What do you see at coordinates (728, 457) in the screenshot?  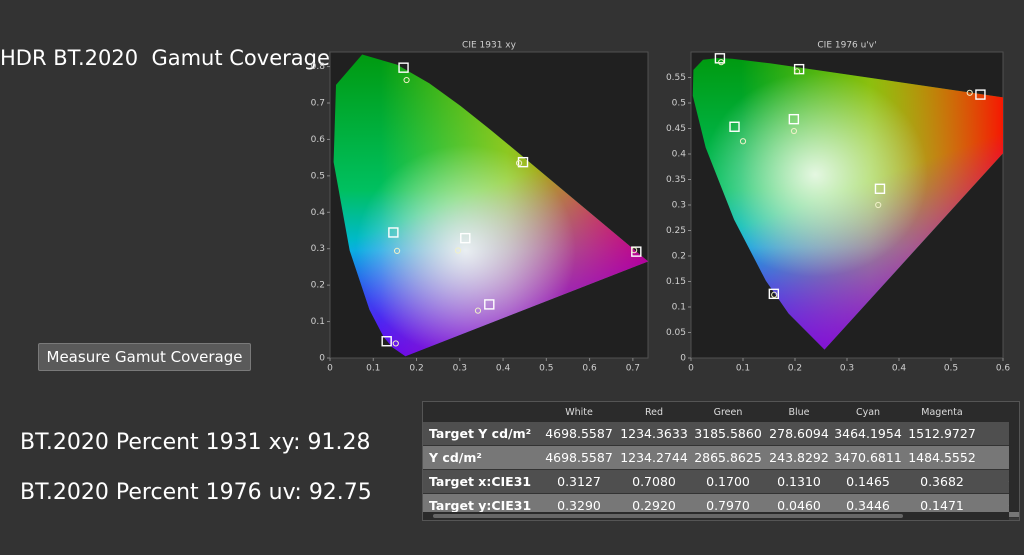 I see `cell: 2865.8625` at bounding box center [728, 457].